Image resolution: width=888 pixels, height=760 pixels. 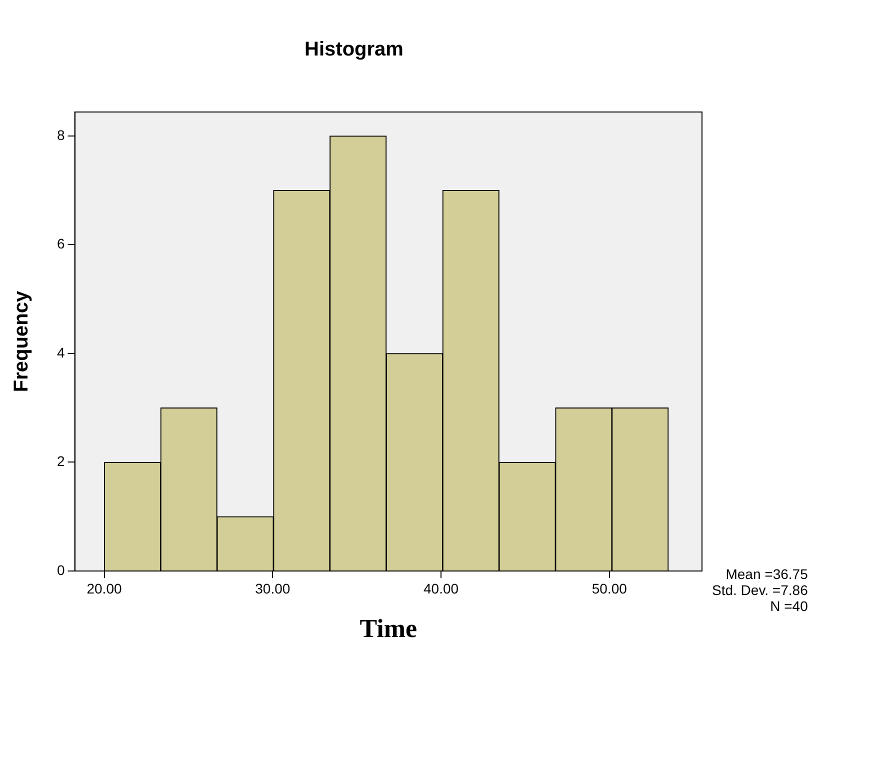 What do you see at coordinates (441, 588) in the screenshot?
I see `x-tick-label: 40.00` at bounding box center [441, 588].